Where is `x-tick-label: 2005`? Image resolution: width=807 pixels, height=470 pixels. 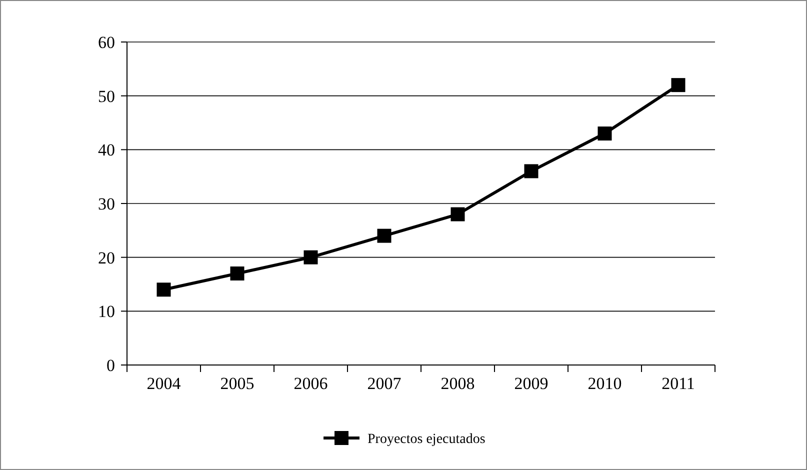 x-tick-label: 2005 is located at coordinates (237, 383).